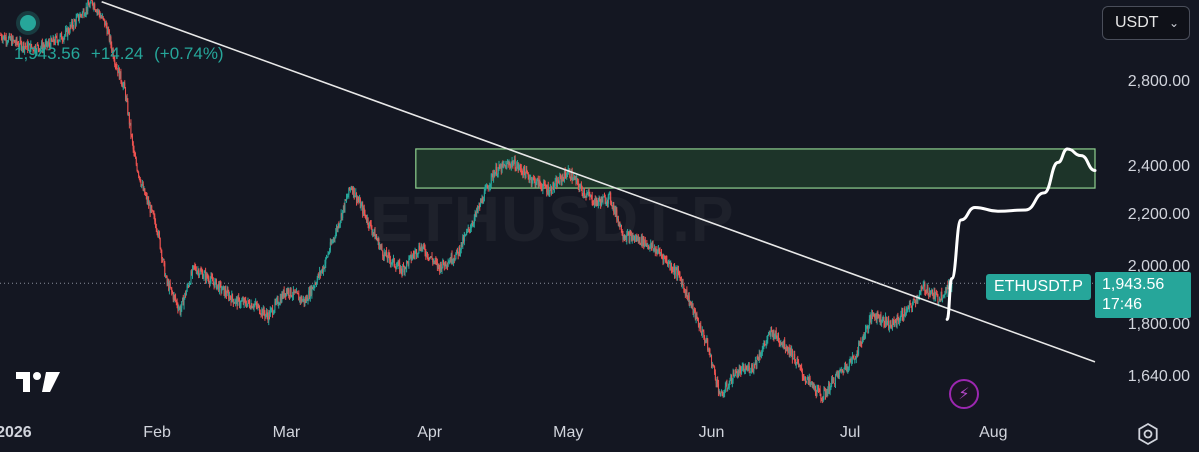 This screenshot has width=1199, height=452. I want to click on lightning-bolt-icon: ⚡︎, so click(964, 394).